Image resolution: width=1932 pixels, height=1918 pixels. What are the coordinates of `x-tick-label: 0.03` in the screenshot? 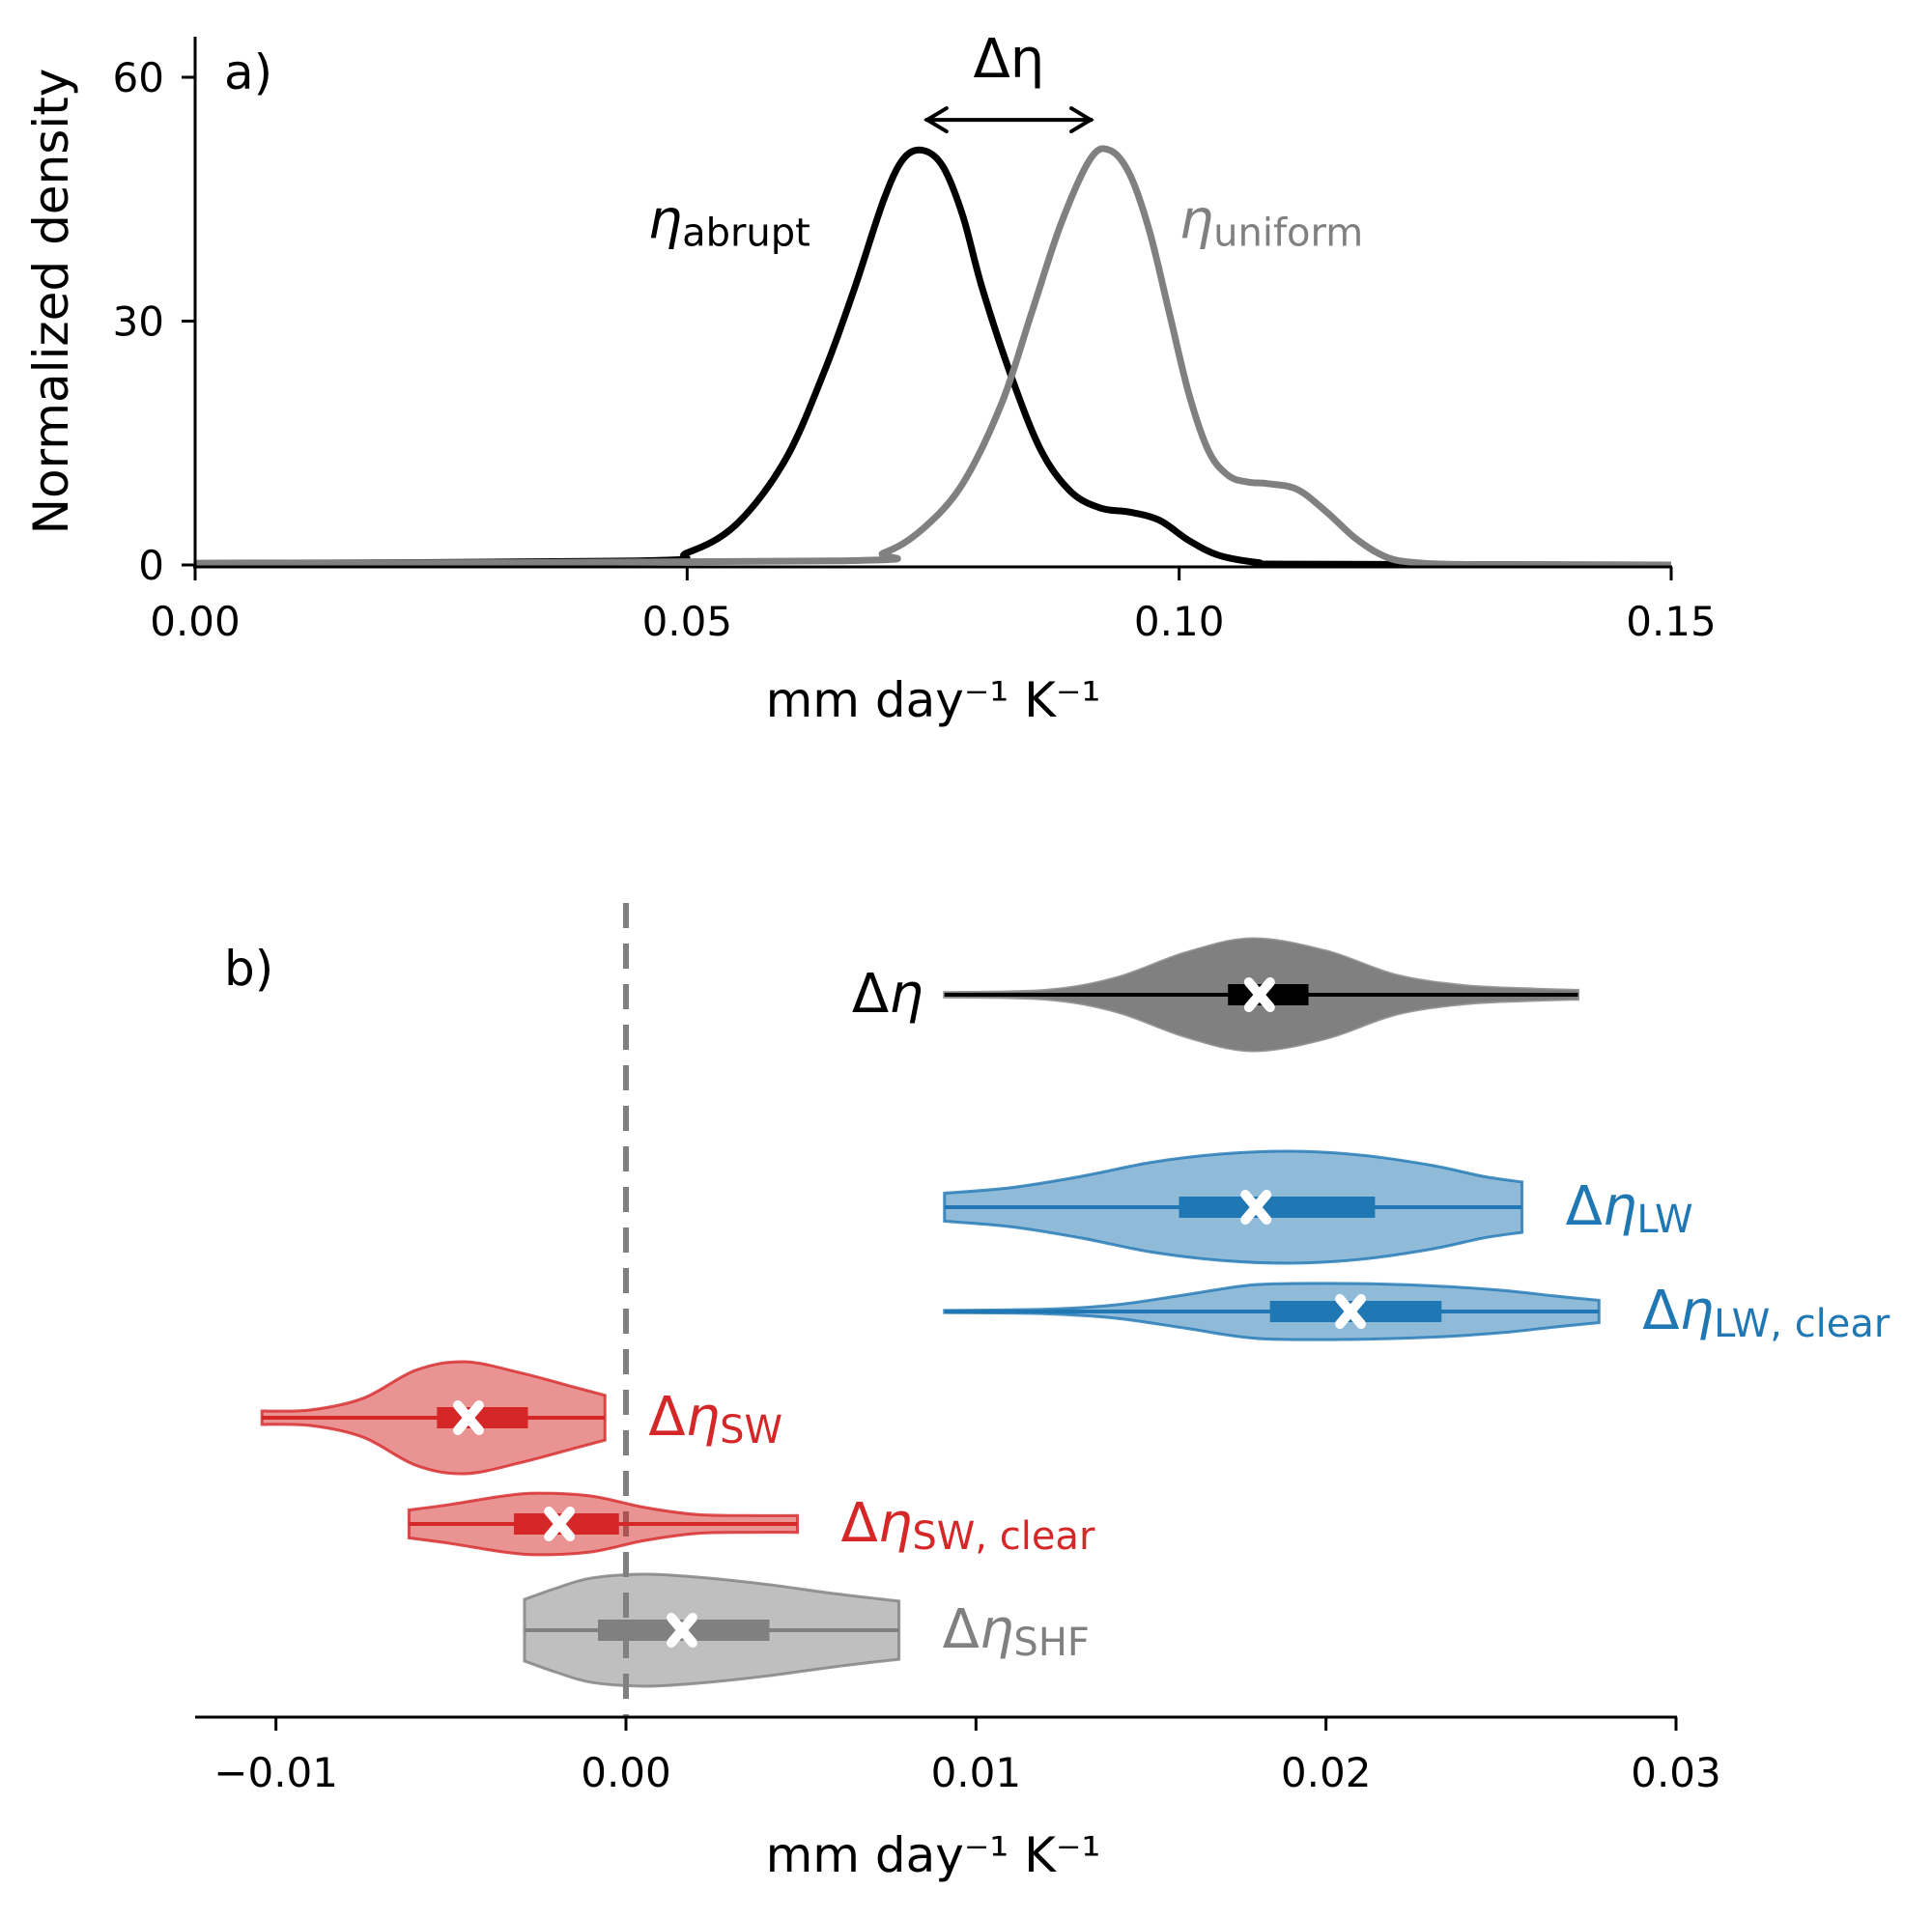 It's located at (1676, 1772).